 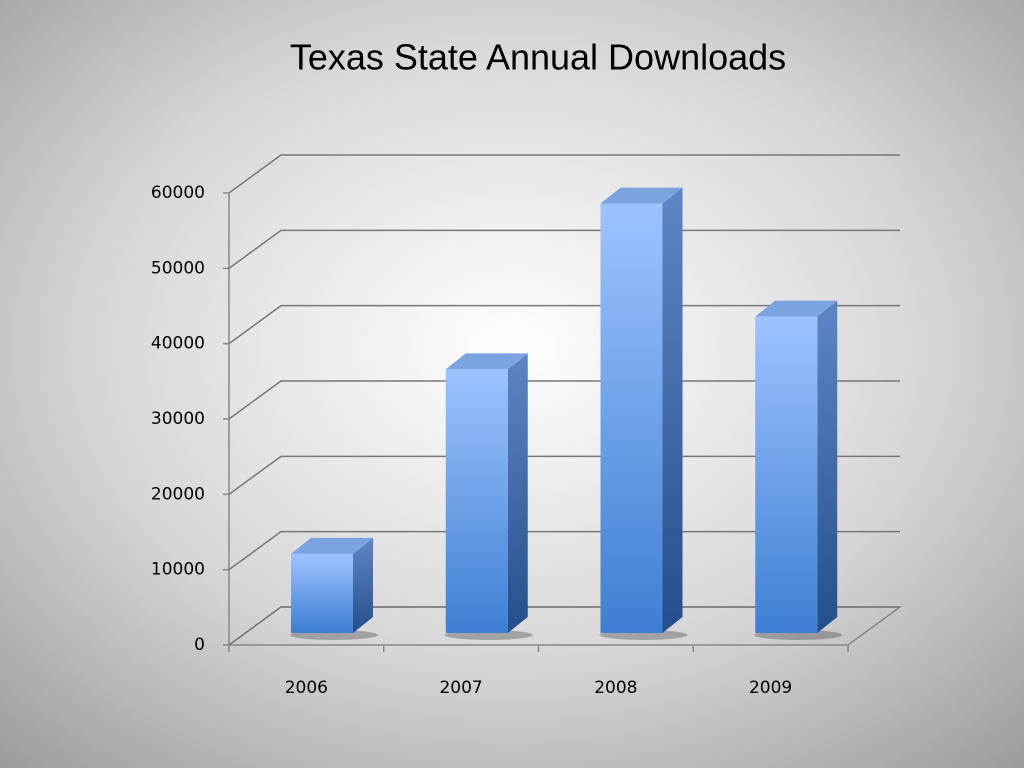 What do you see at coordinates (306, 688) in the screenshot?
I see `x-tick-label: 2006` at bounding box center [306, 688].